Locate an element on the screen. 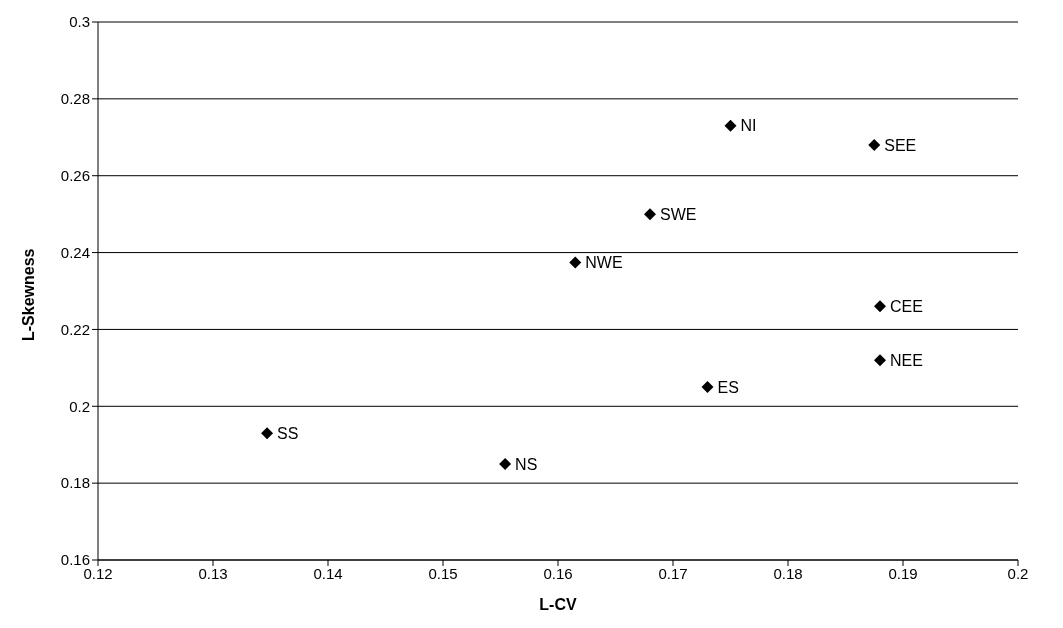 The height and width of the screenshot is (628, 1063). y-tick-label: 0.3 is located at coordinates (79, 22).